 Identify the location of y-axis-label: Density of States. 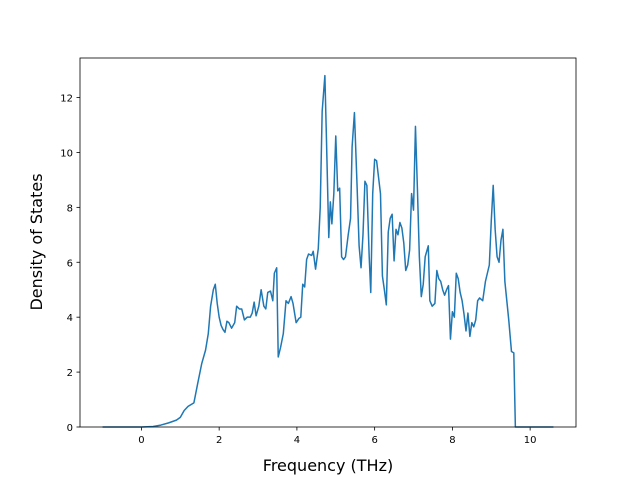
(36, 241).